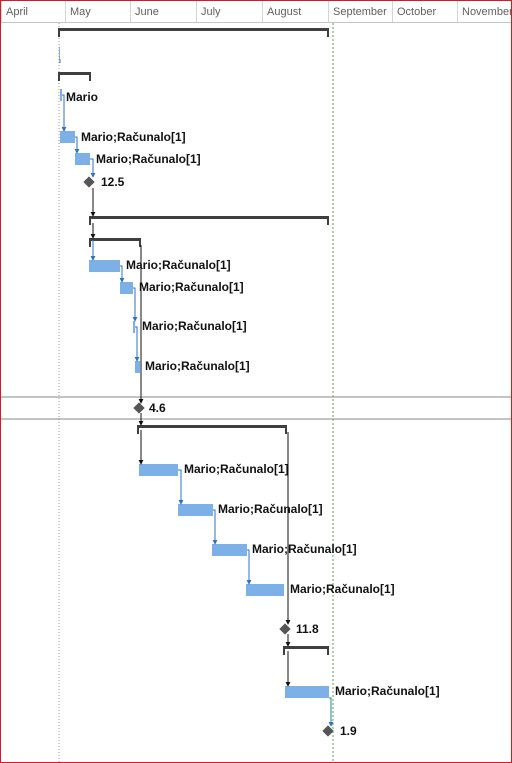 The height and width of the screenshot is (763, 512). I want to click on milestone-label: 1.9, so click(348, 731).